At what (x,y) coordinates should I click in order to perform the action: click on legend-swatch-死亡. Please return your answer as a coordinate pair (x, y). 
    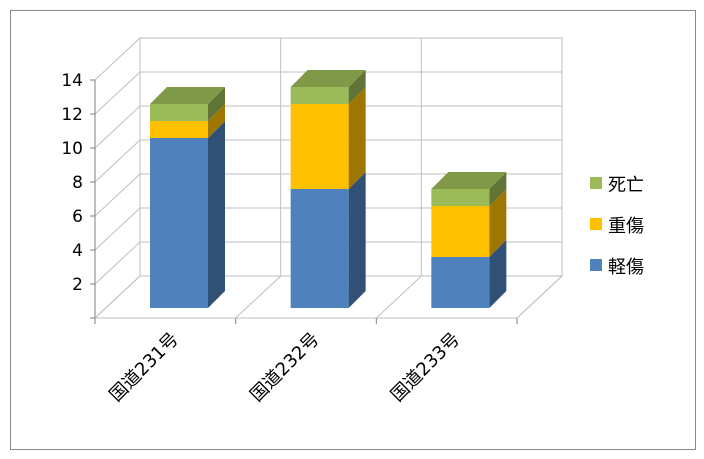
    Looking at the image, I should click on (596, 183).